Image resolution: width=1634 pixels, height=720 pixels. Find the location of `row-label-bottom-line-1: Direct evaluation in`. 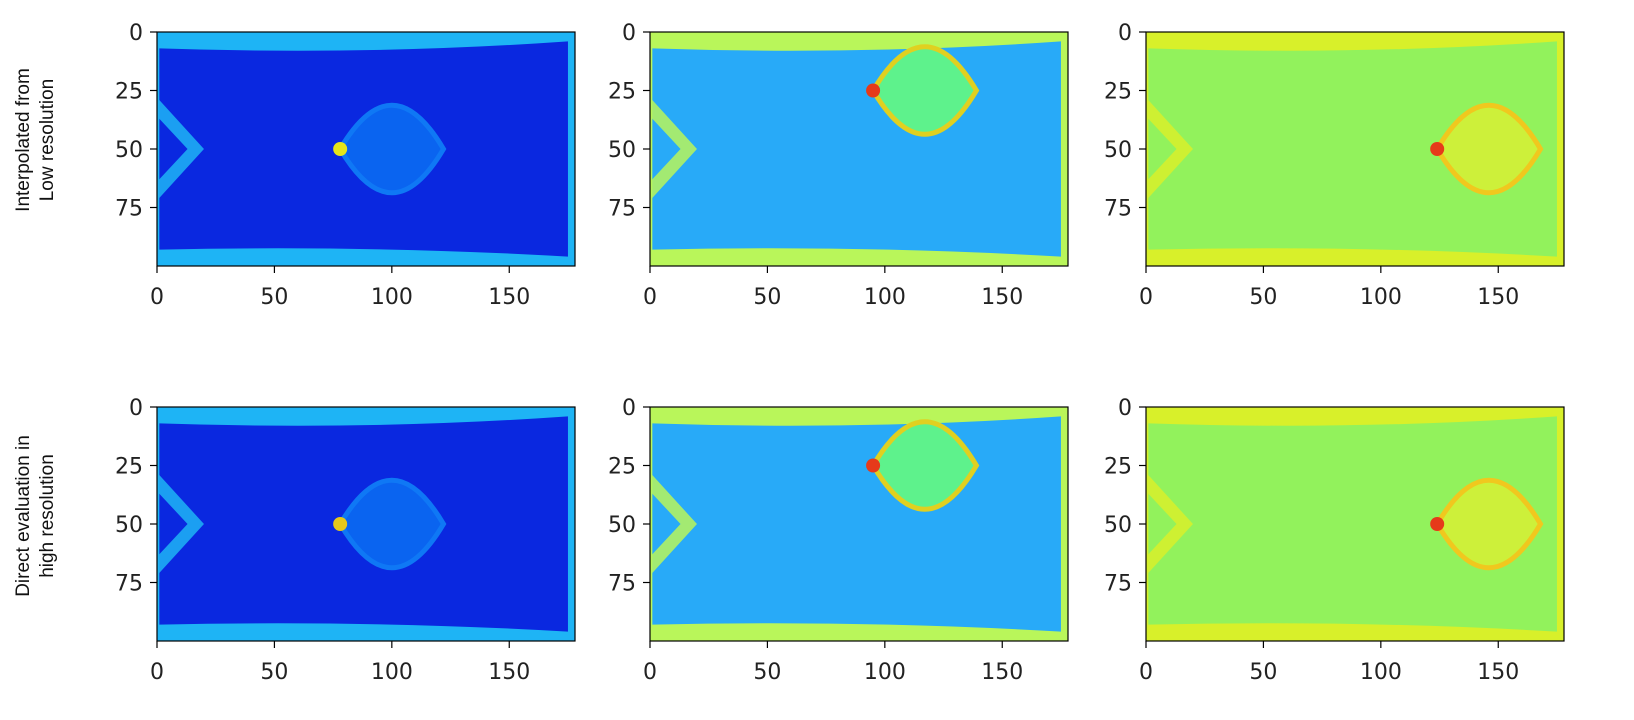

row-label-bottom-line-1: Direct evaluation in is located at coordinates (23, 516).